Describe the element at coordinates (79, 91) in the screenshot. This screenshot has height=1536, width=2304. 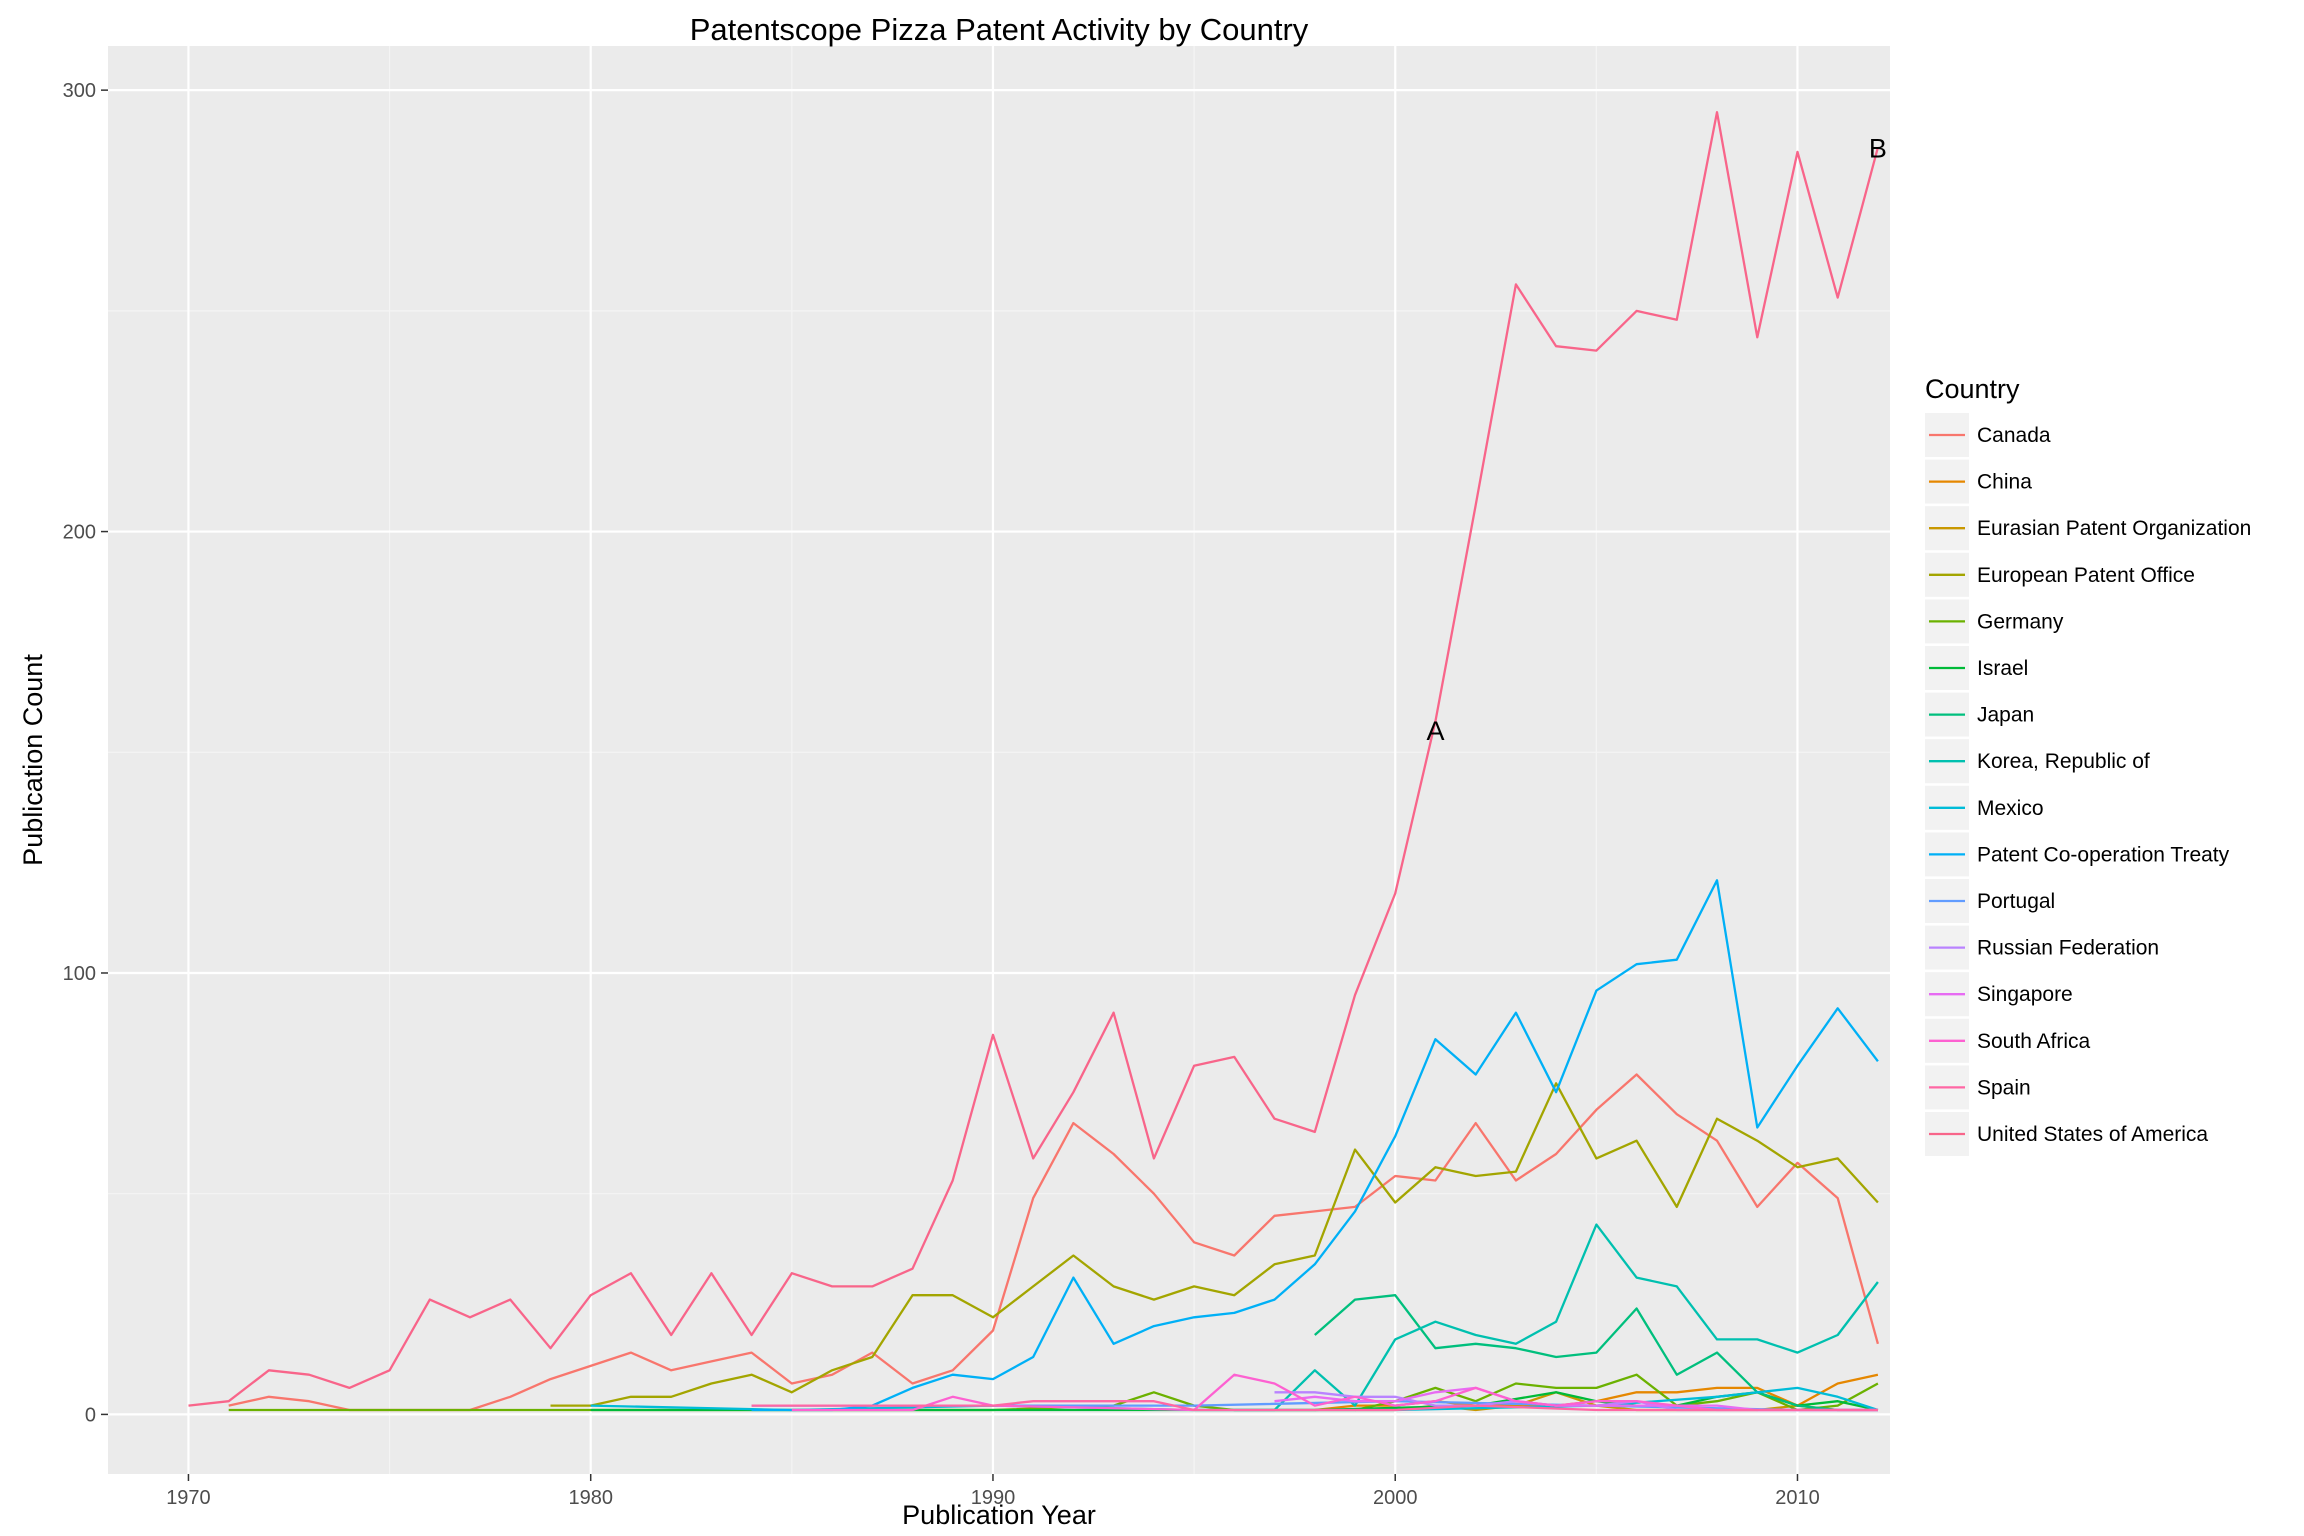
I see `y-tick-label: 300` at that location.